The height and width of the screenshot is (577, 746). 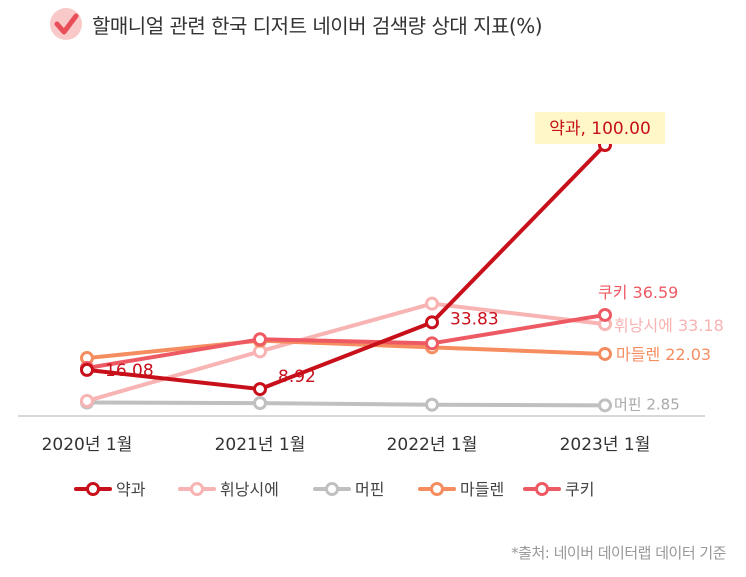 I want to click on x-tick-label: 2023년 1월, so click(x=605, y=445).